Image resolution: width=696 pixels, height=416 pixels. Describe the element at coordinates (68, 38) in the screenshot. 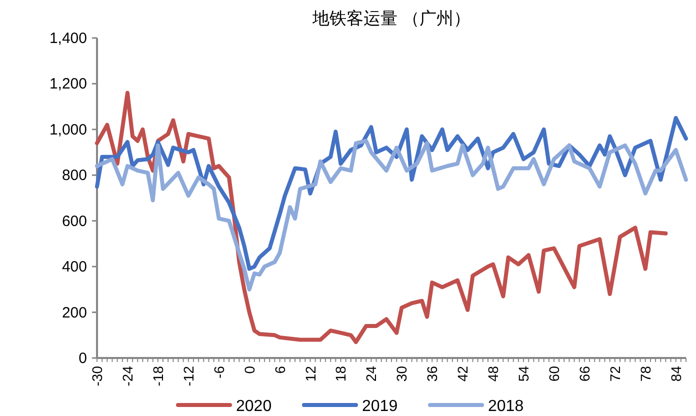

I see `y-tick-label: 1,400` at that location.